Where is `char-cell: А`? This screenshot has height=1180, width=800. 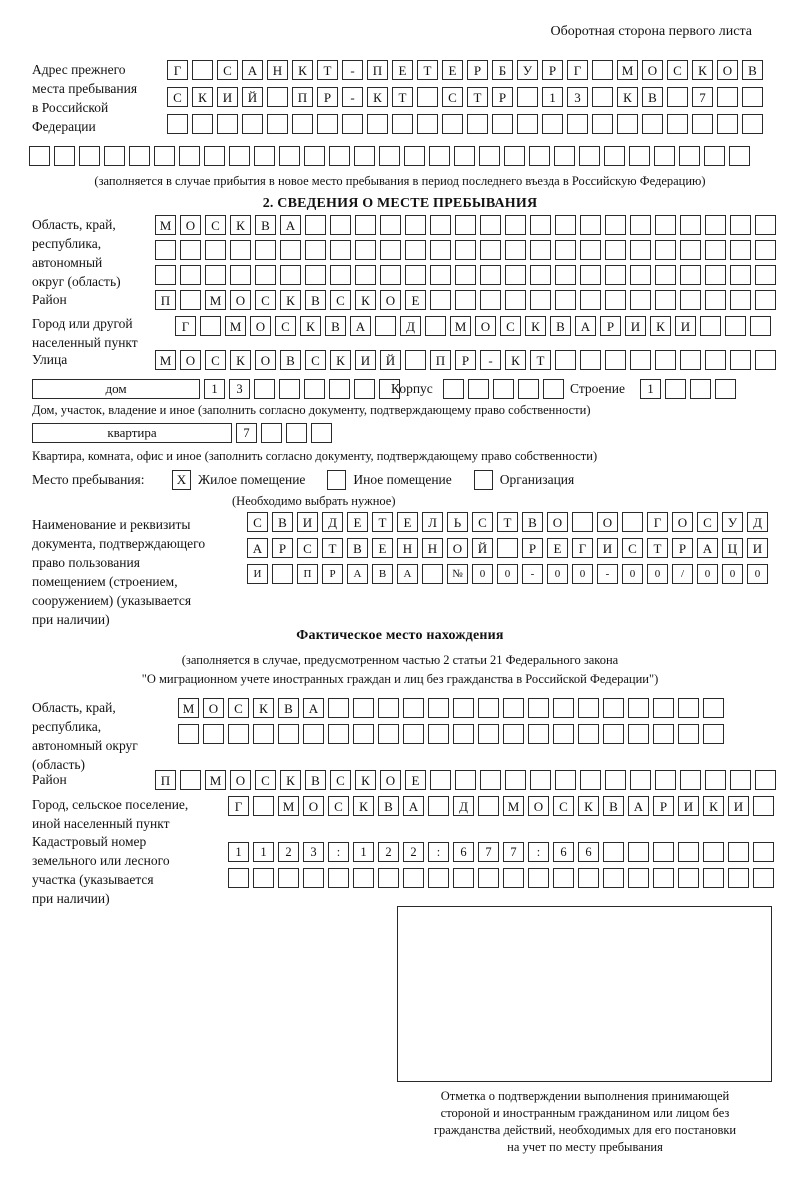 char-cell: А is located at coordinates (407, 574).